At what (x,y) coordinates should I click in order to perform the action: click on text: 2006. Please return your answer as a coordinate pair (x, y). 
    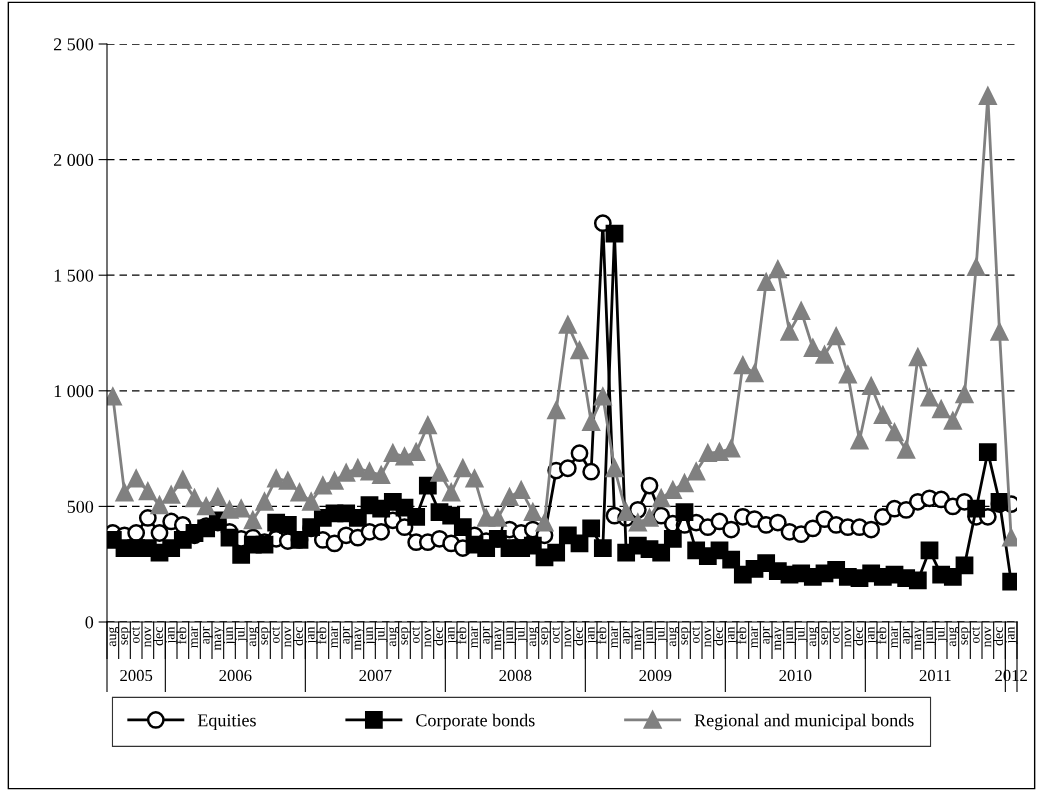
    Looking at the image, I should click on (235, 675).